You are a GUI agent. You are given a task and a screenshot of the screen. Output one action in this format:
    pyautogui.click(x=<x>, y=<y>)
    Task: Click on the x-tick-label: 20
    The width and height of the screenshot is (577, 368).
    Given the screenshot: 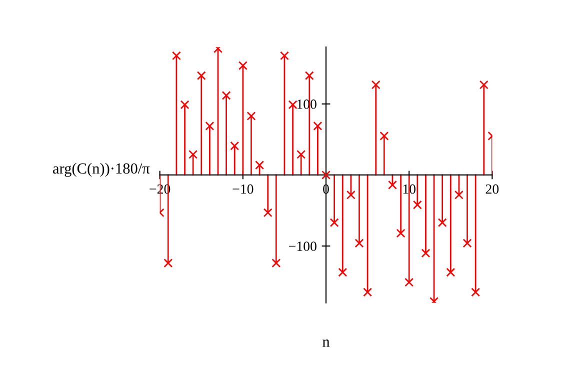 What is the action you would take?
    pyautogui.click(x=492, y=189)
    